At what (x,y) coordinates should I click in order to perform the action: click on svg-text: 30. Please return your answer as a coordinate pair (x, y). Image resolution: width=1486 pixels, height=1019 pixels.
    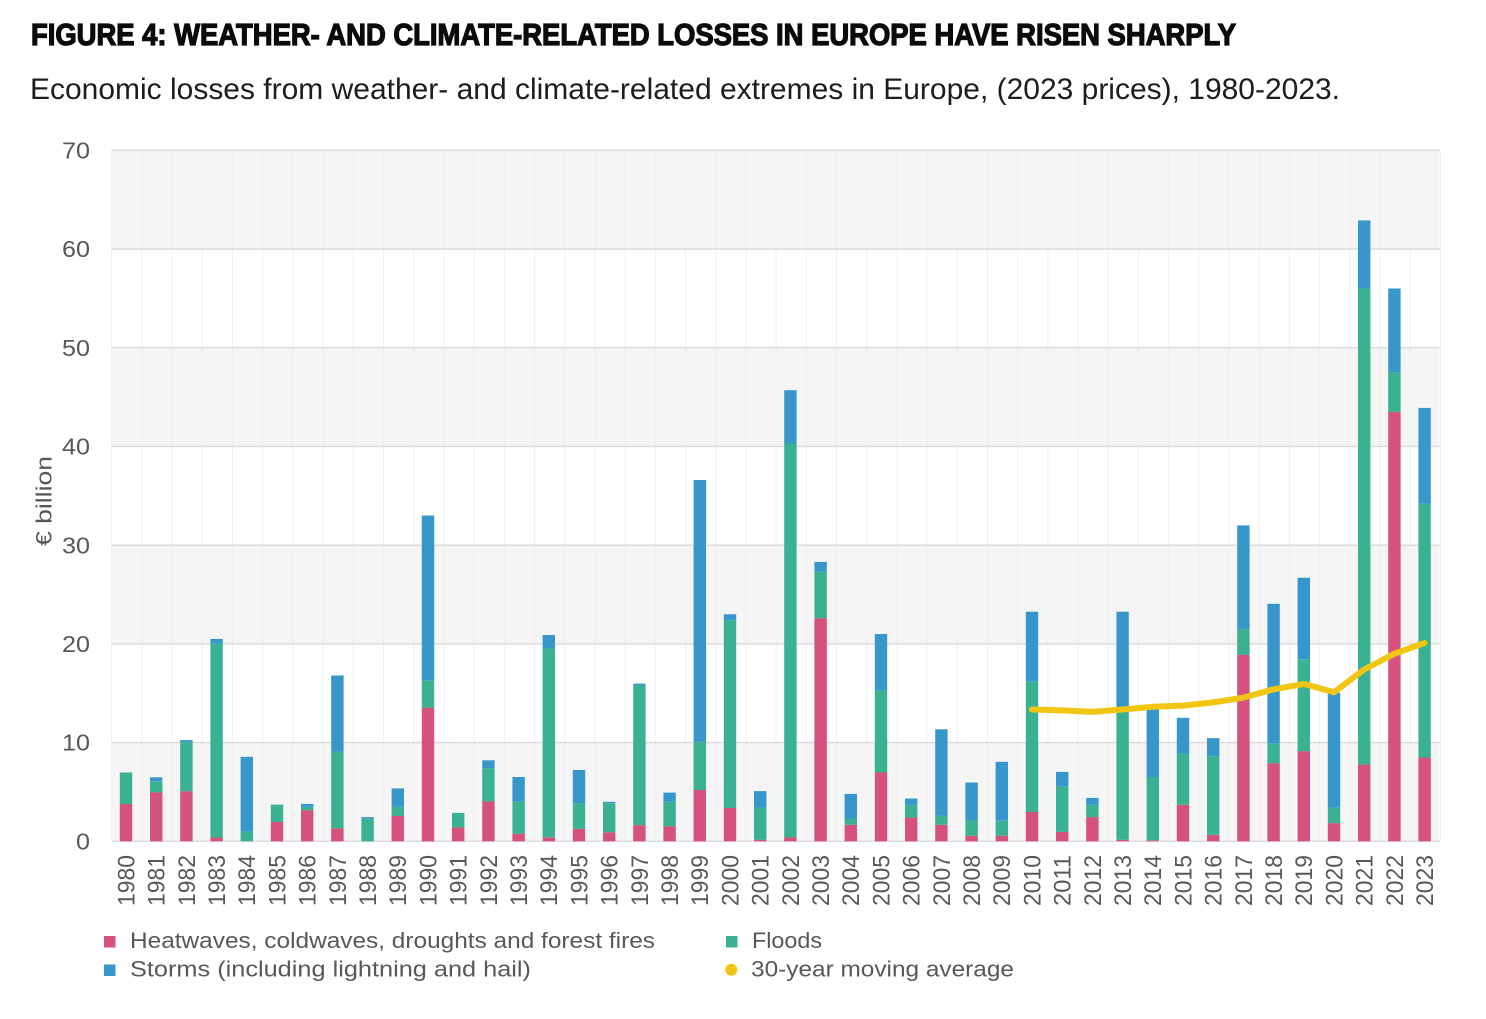
    Looking at the image, I should click on (76, 545).